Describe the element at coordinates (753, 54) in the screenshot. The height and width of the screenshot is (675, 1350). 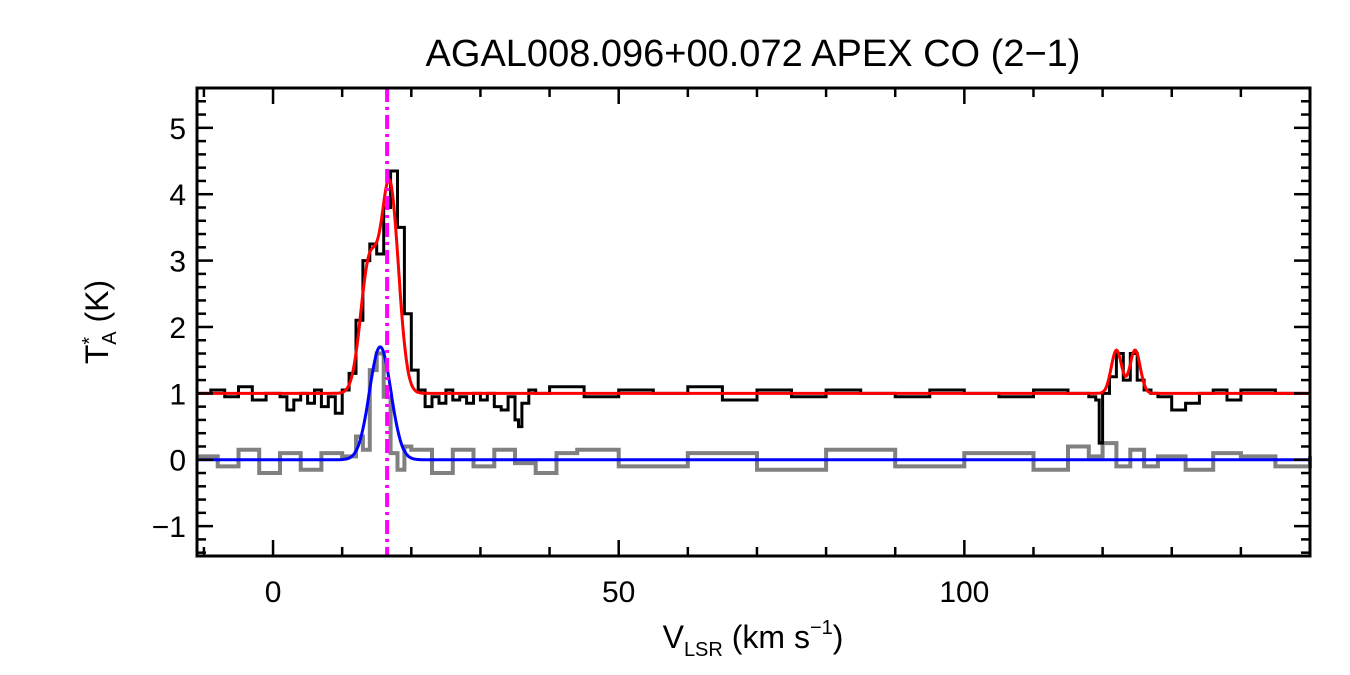
I see `chart-title: AGAL008.096+00.072 APEX CO (2−1)` at that location.